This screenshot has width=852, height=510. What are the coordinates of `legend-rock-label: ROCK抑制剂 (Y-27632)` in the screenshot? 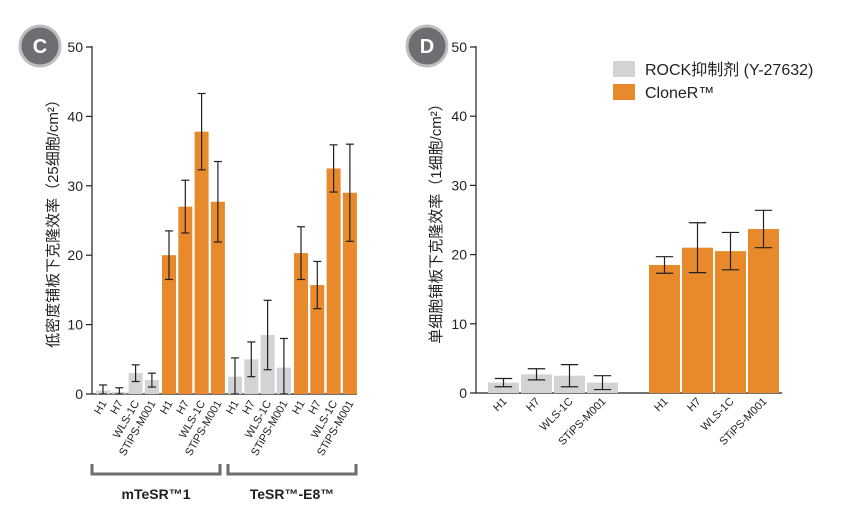 It's located at (729, 70).